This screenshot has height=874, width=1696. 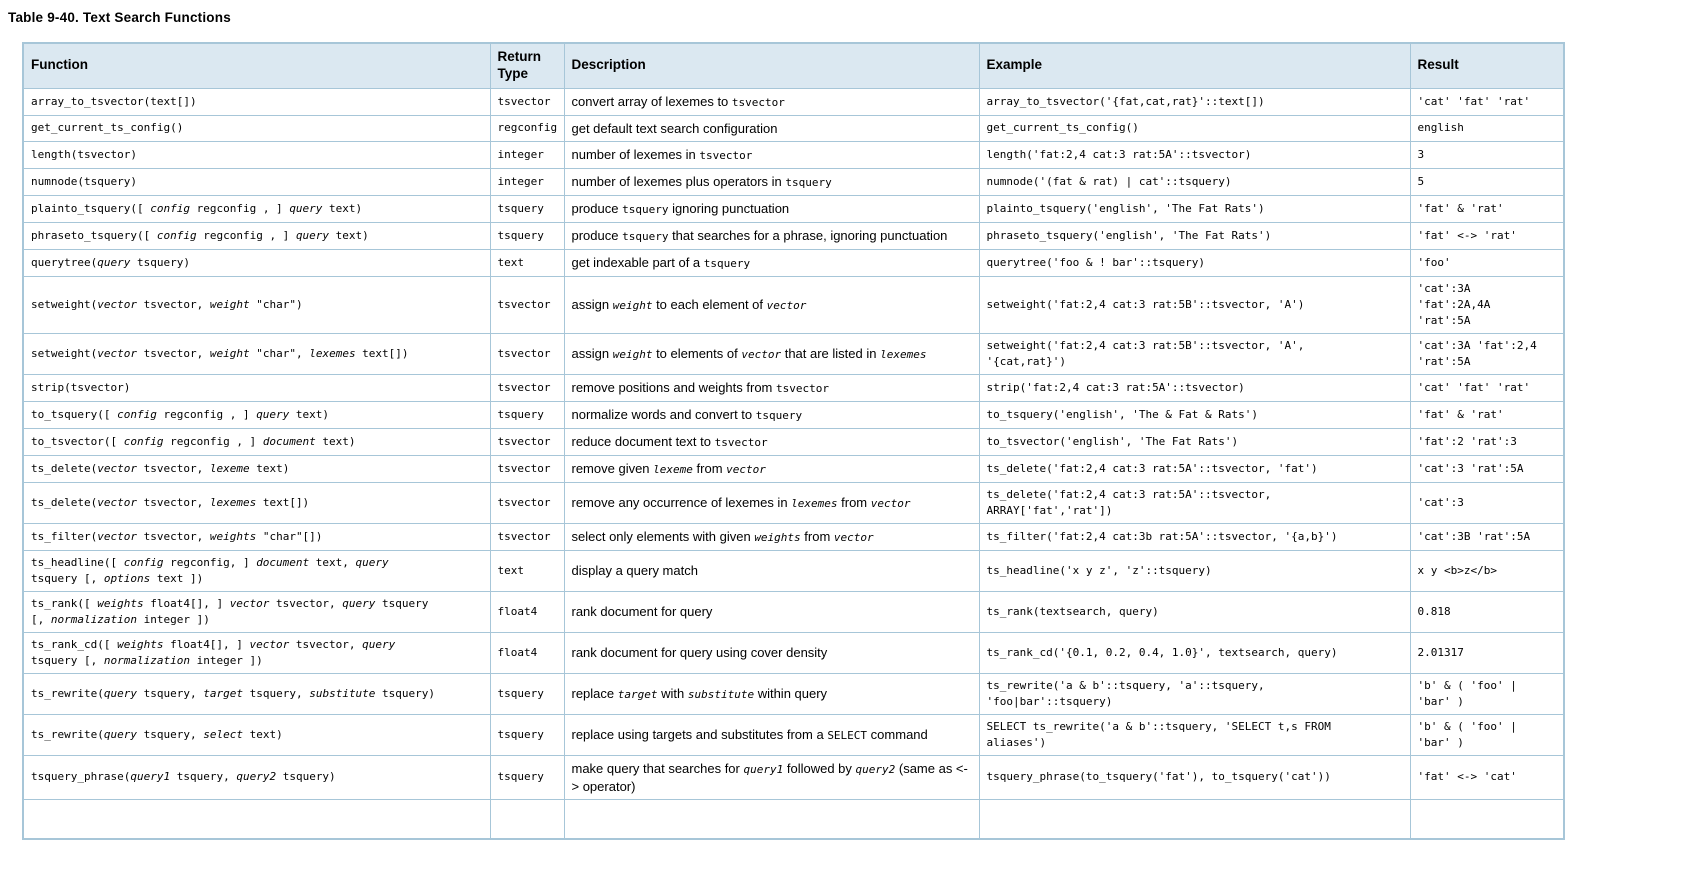 I want to click on cell-description: number of lexemes in tsvector, so click(x=771, y=154).